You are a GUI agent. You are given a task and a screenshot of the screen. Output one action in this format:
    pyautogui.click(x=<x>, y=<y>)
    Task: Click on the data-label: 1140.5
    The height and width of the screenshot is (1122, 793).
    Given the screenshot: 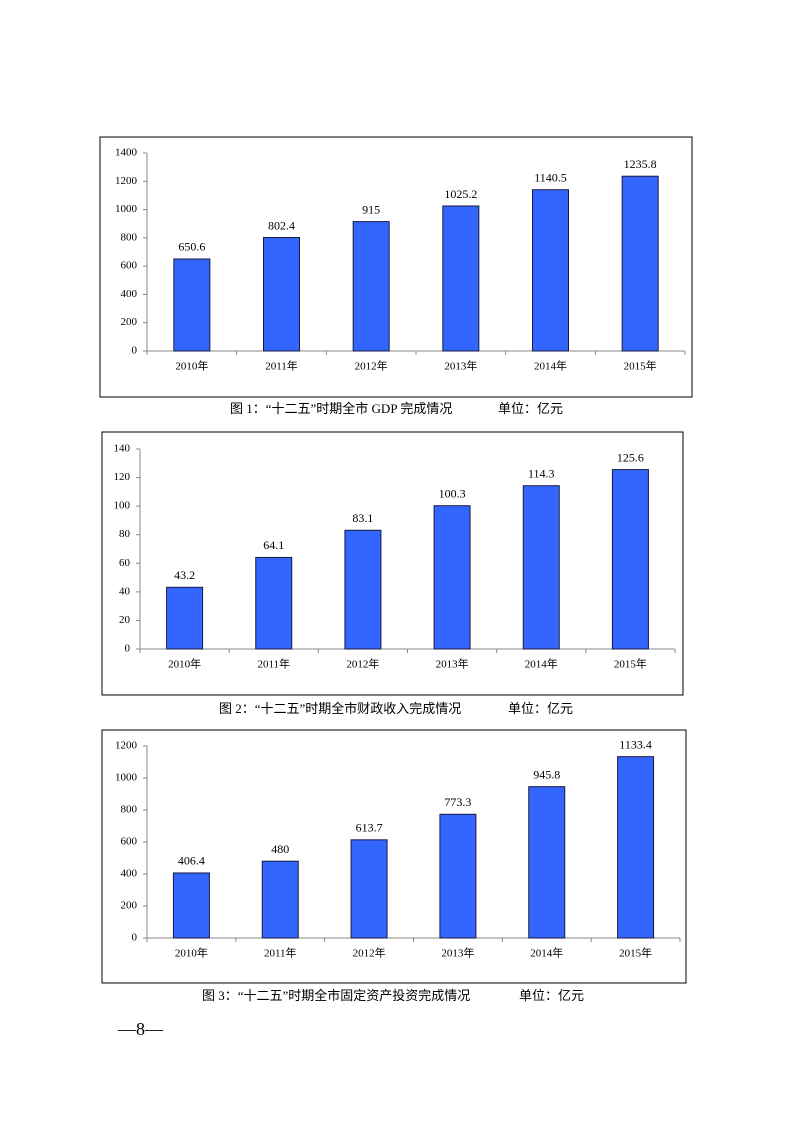 What is the action you would take?
    pyautogui.click(x=550, y=177)
    